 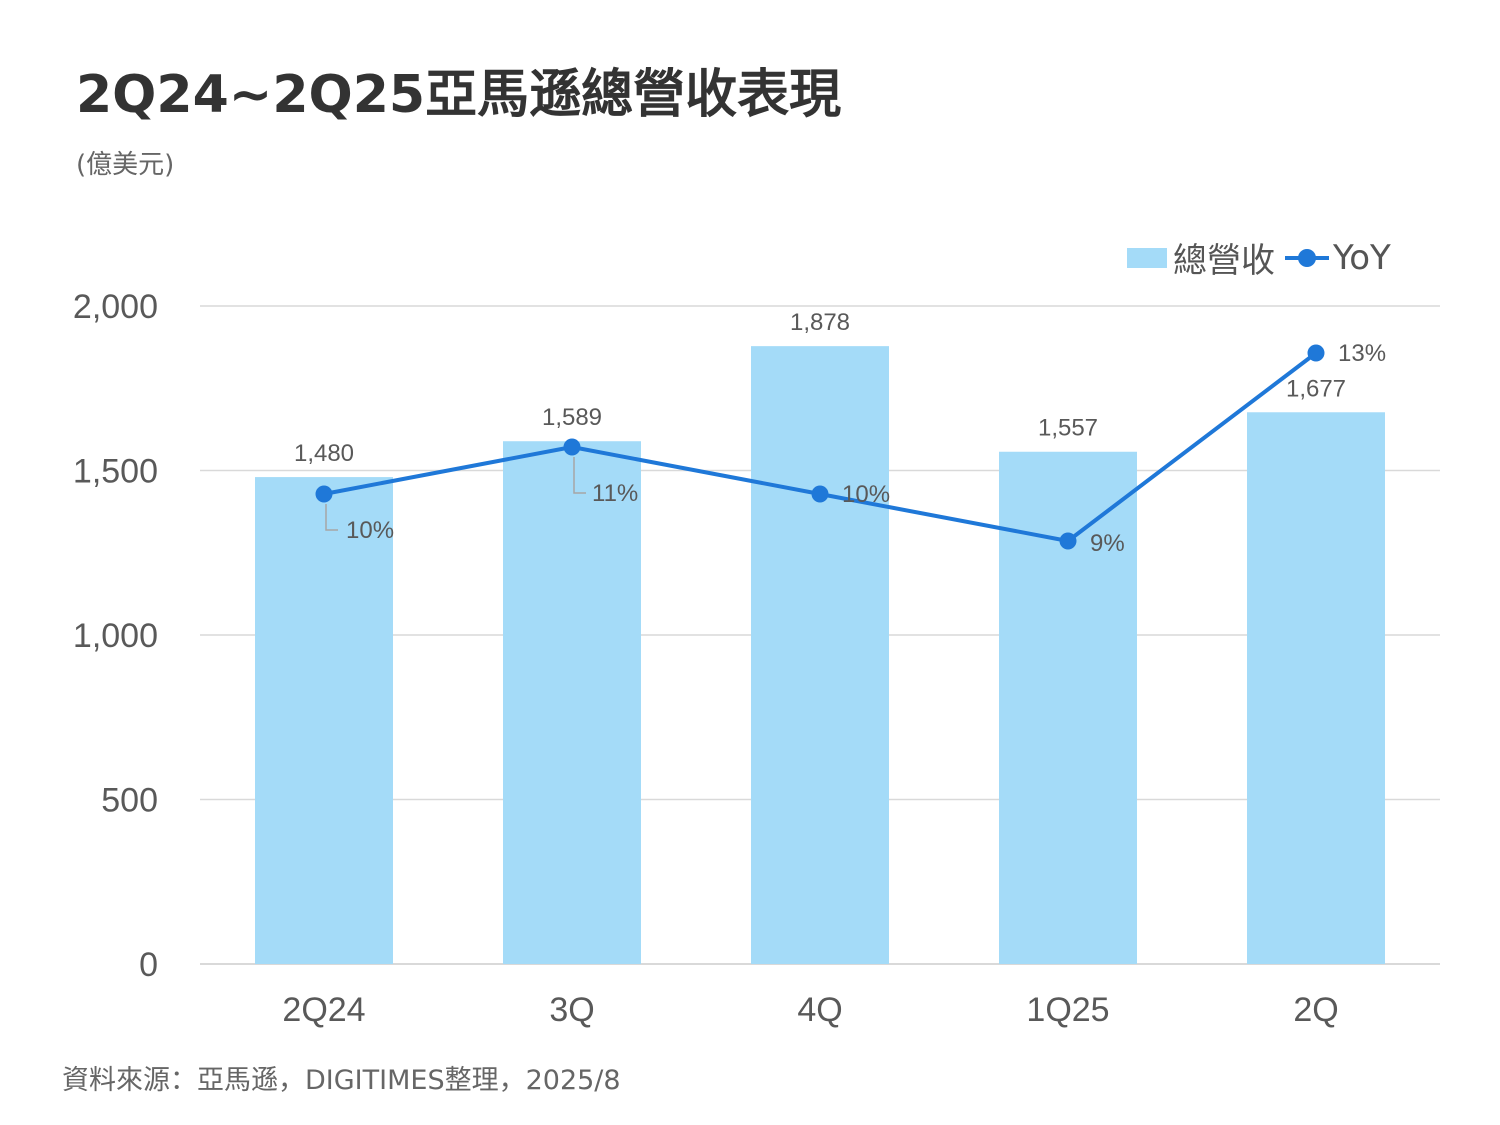 I want to click on yoy-value-label: 13%, so click(x=1362, y=353).